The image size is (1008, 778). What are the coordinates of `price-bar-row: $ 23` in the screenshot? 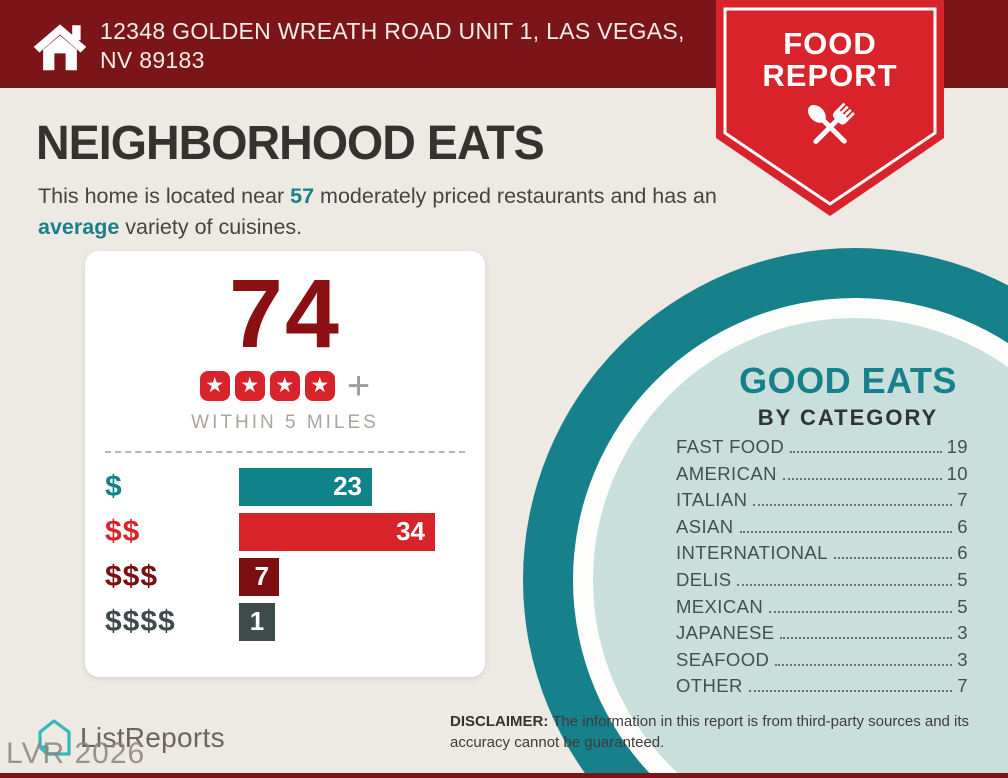 It's located at (285, 486).